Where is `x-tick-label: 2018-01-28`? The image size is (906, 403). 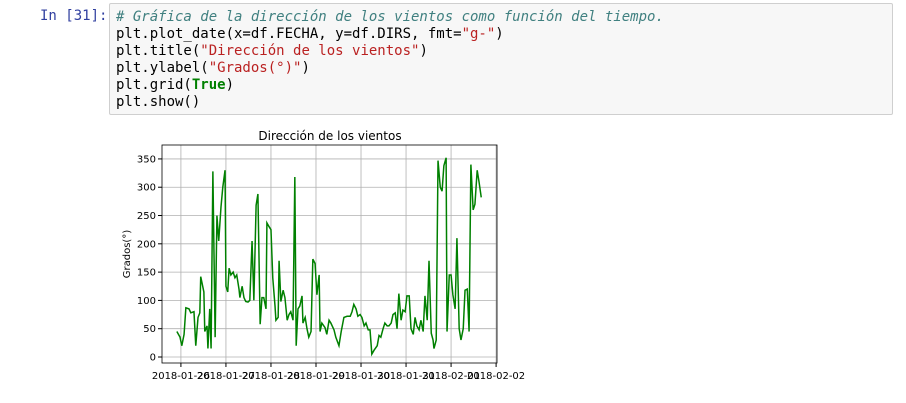
x-tick-label: 2018-01-28 is located at coordinates (271, 376).